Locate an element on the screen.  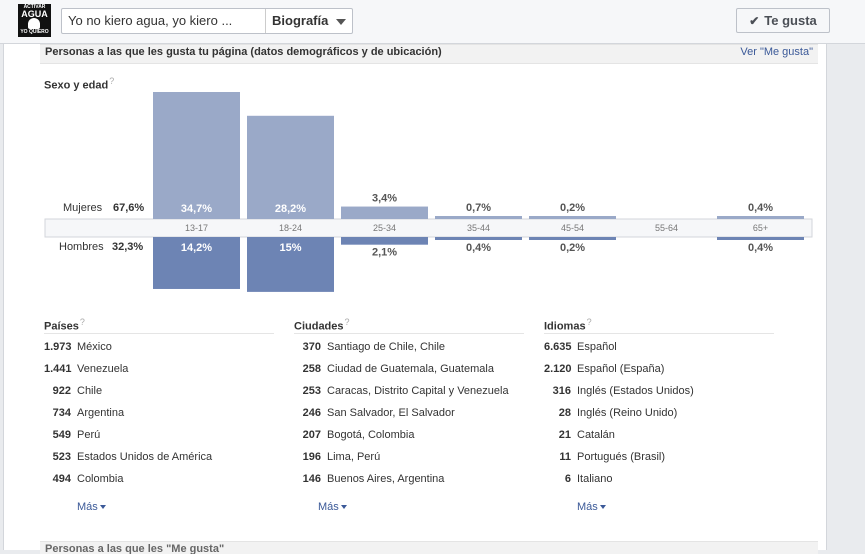
list-item-name: Español is located at coordinates (597, 347).